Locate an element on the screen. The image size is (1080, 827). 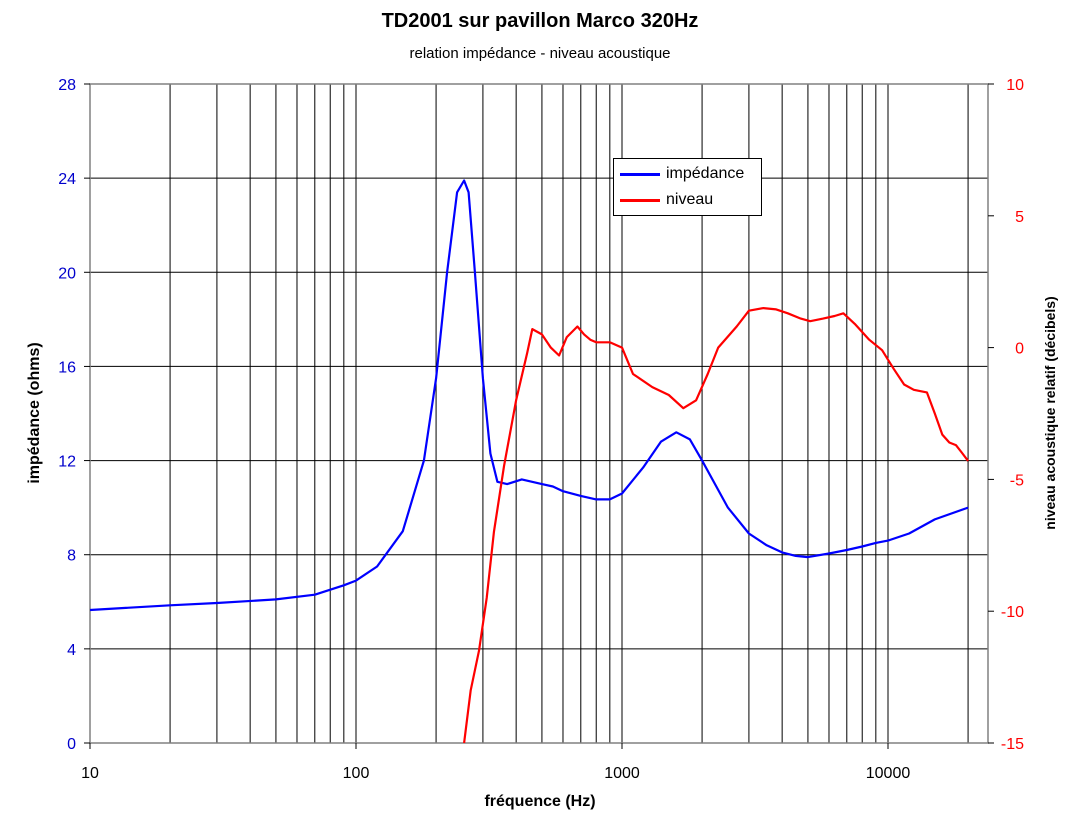
chart-title: TD2001 sur pavillon Marco 320Hz is located at coordinates (540, 21).